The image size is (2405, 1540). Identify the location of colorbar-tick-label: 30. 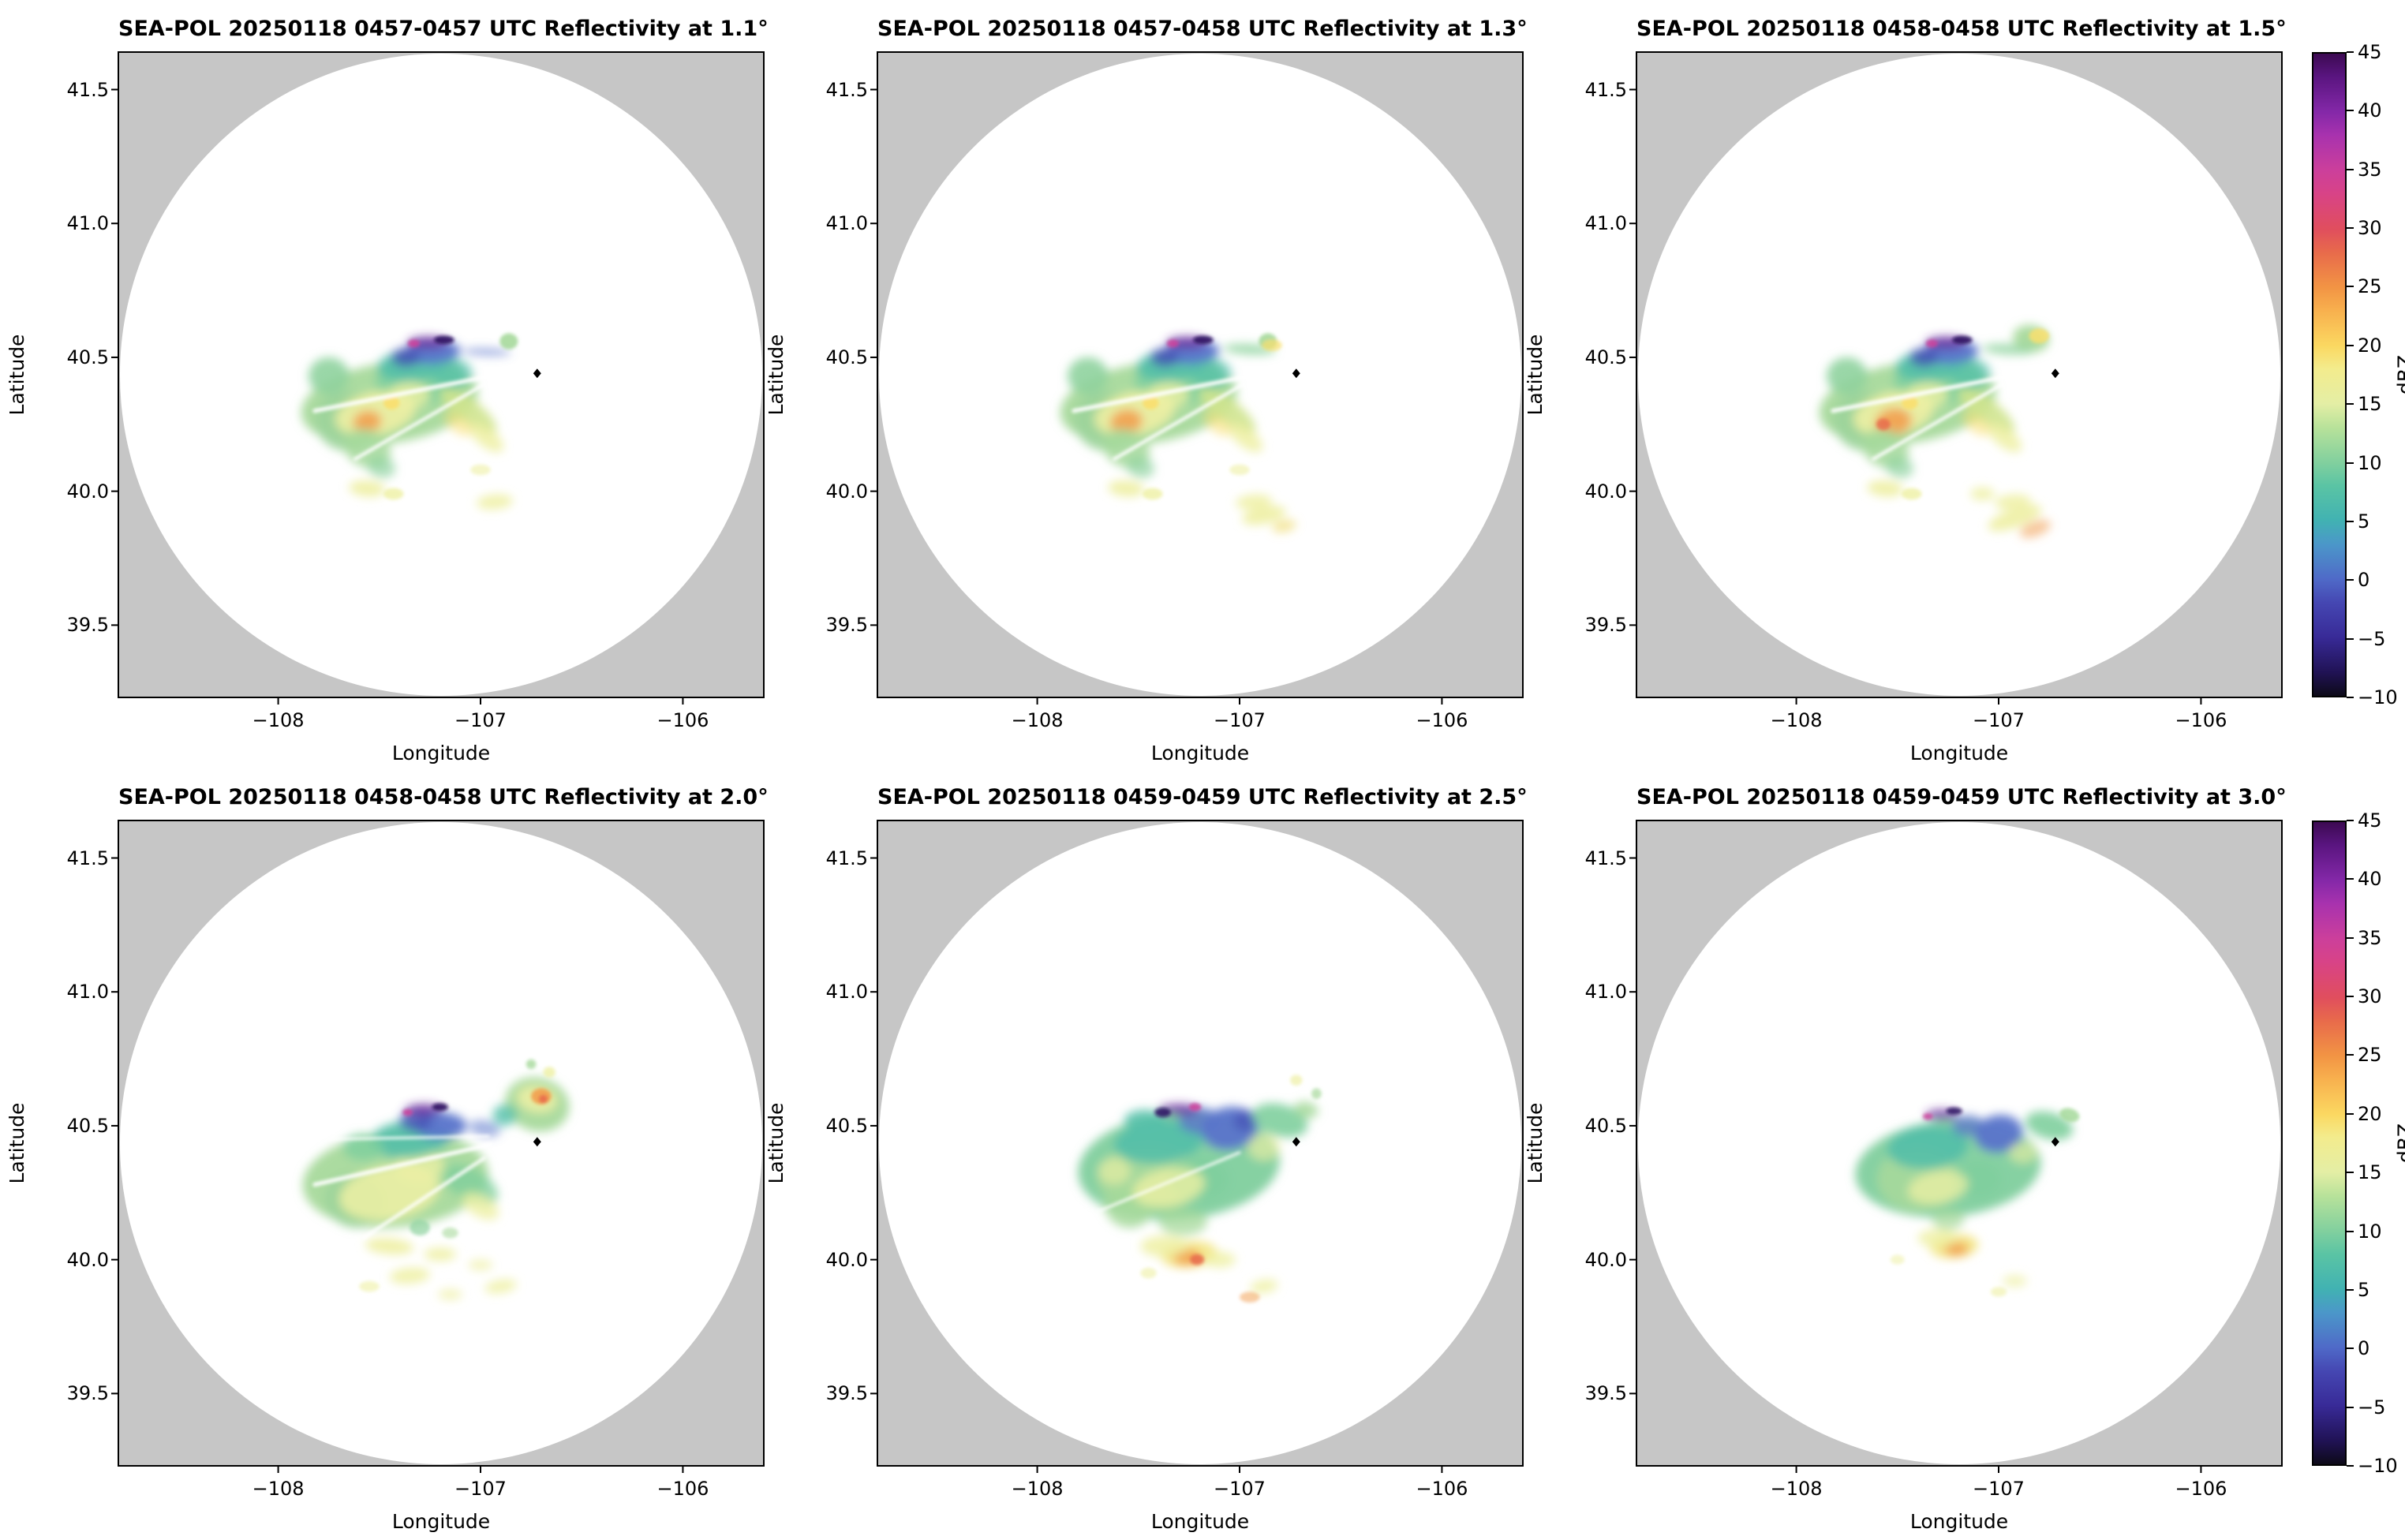
(2370, 228).